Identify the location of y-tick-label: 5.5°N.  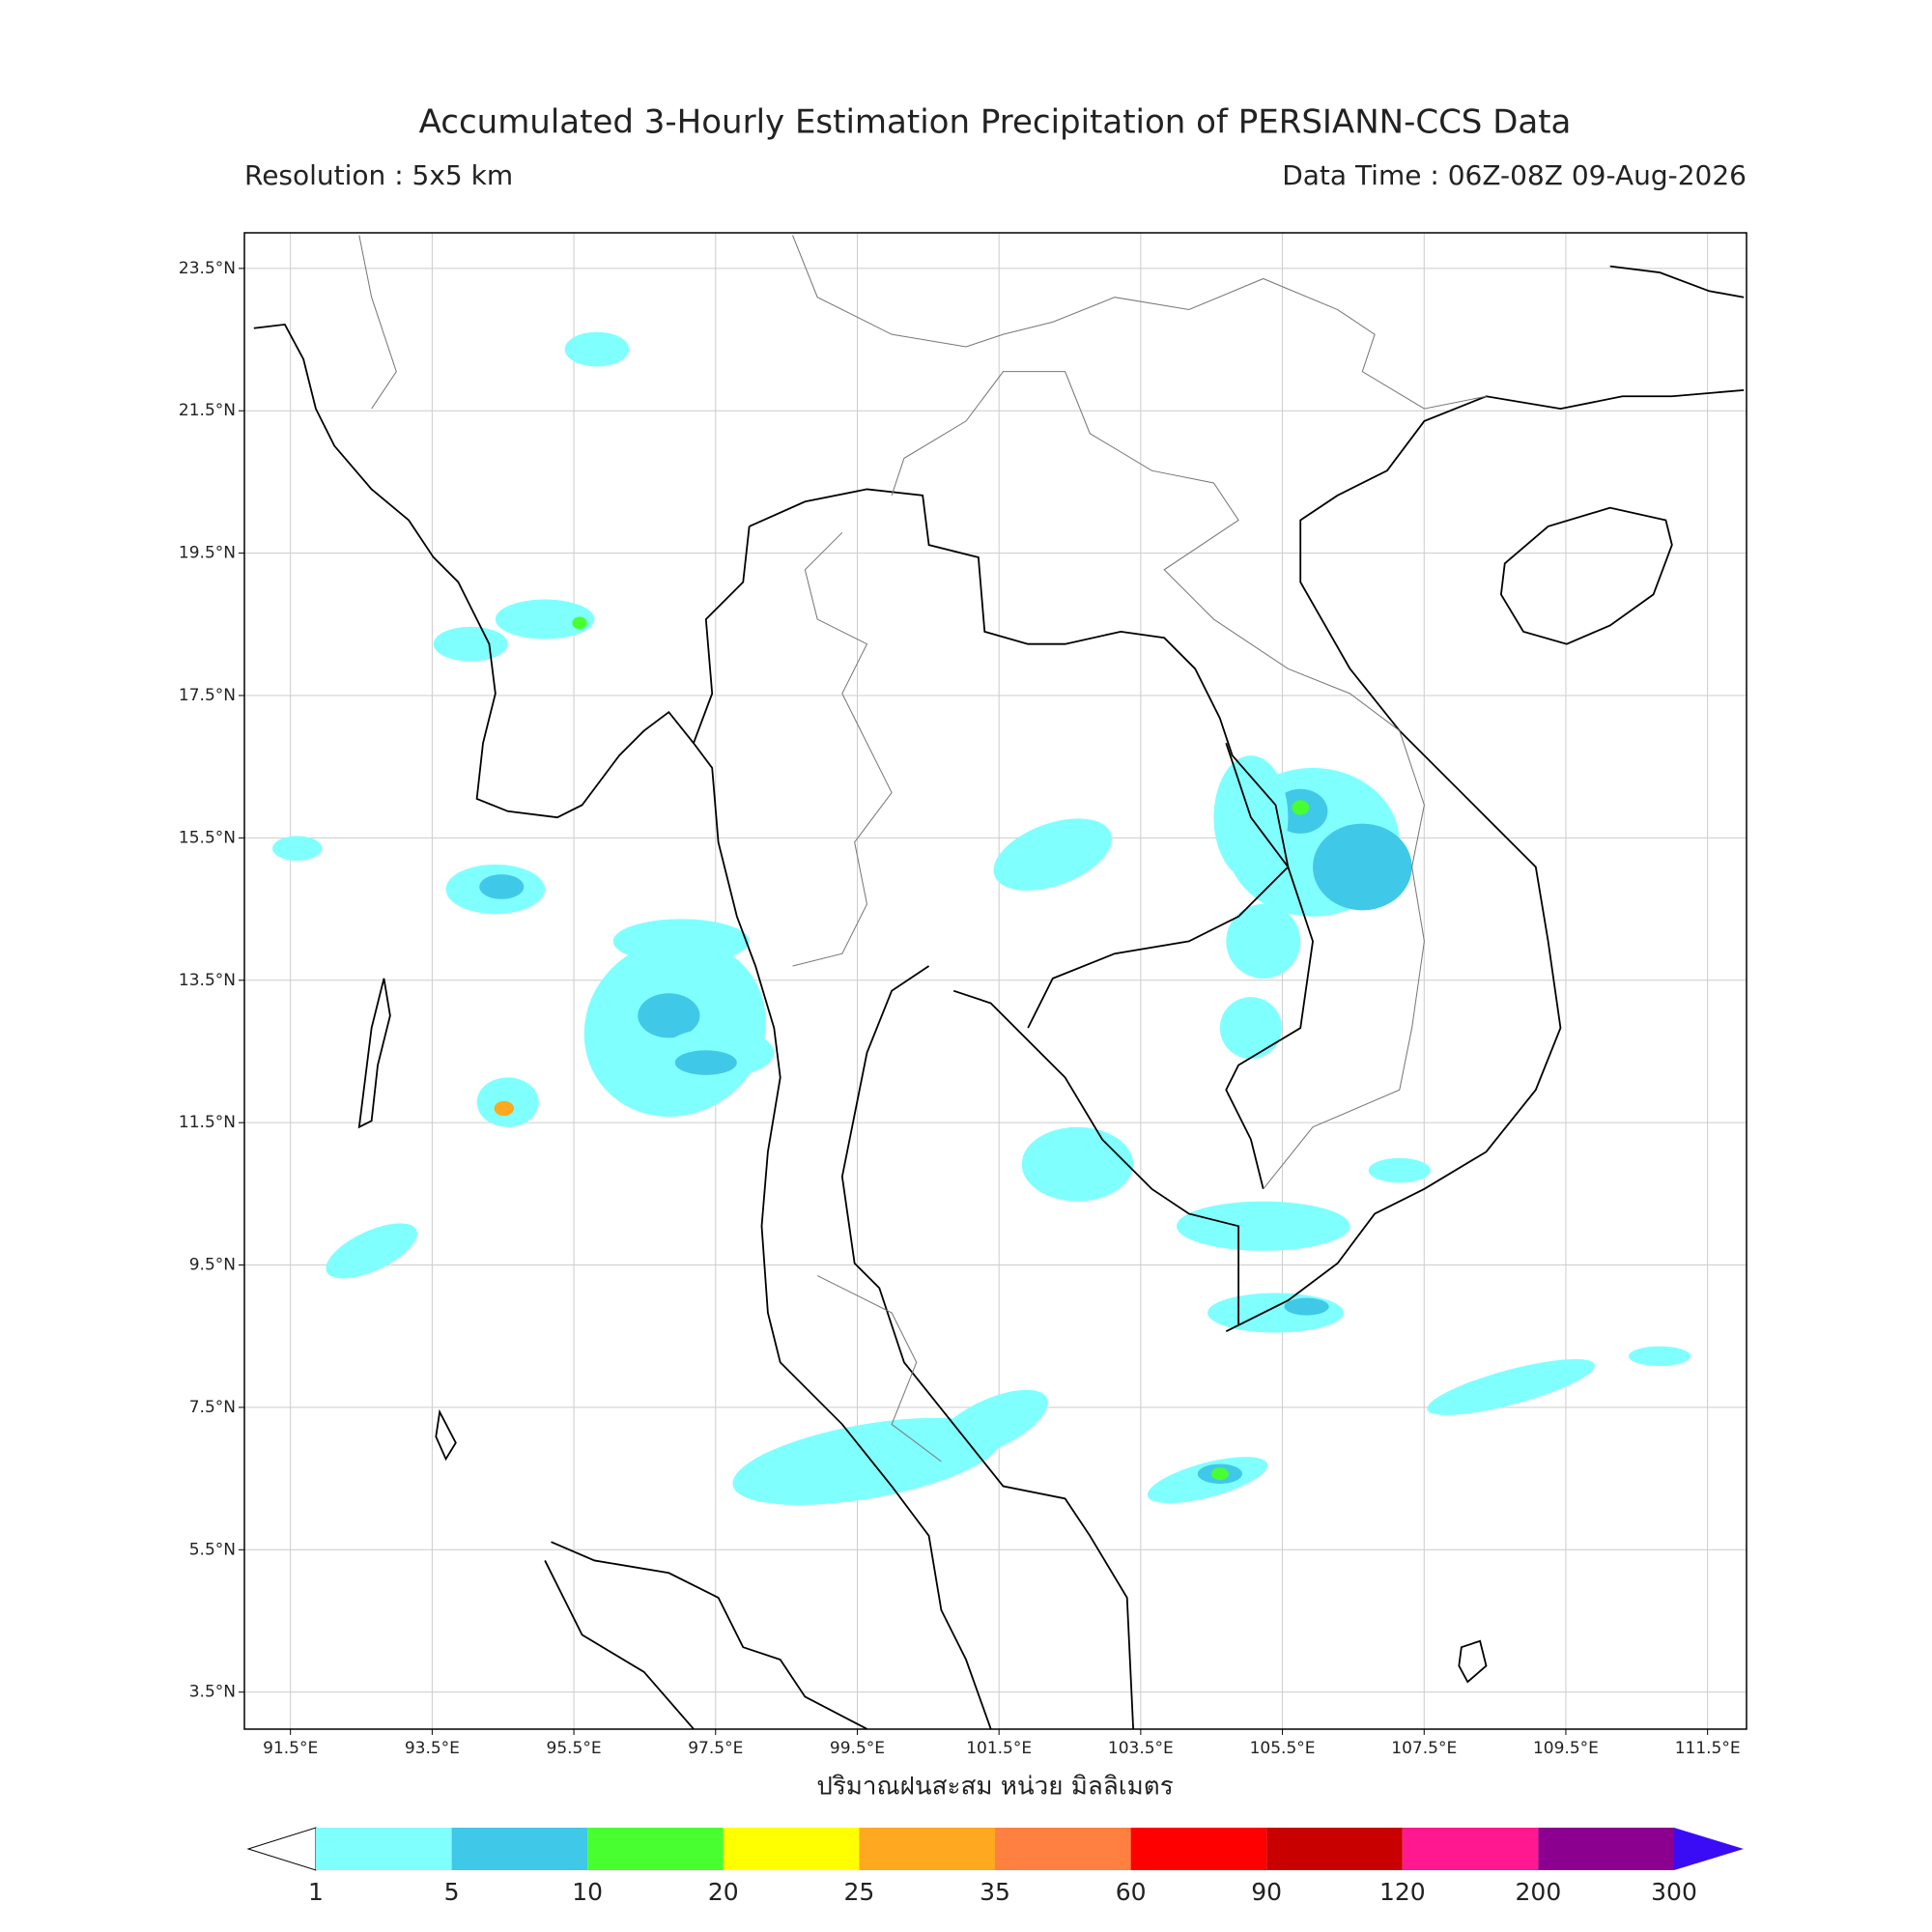
(212, 1549).